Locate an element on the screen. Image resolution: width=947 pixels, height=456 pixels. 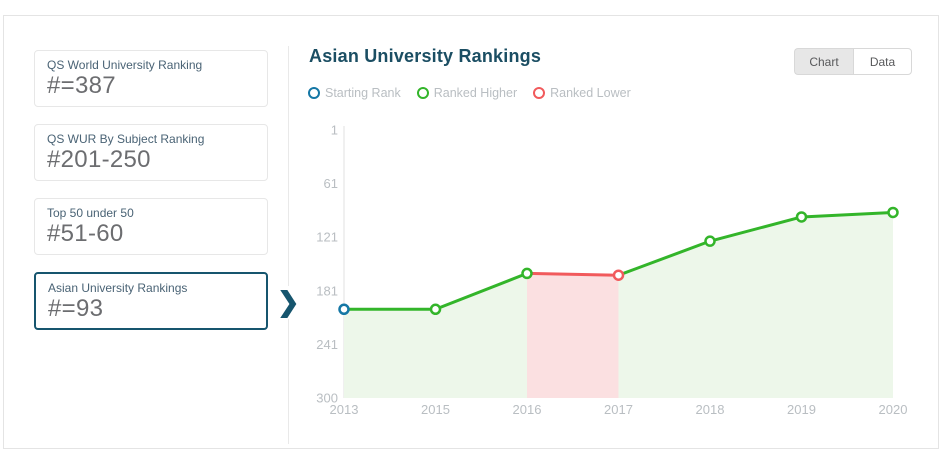
view-toggle-chart-button: Chart is located at coordinates (823, 61).